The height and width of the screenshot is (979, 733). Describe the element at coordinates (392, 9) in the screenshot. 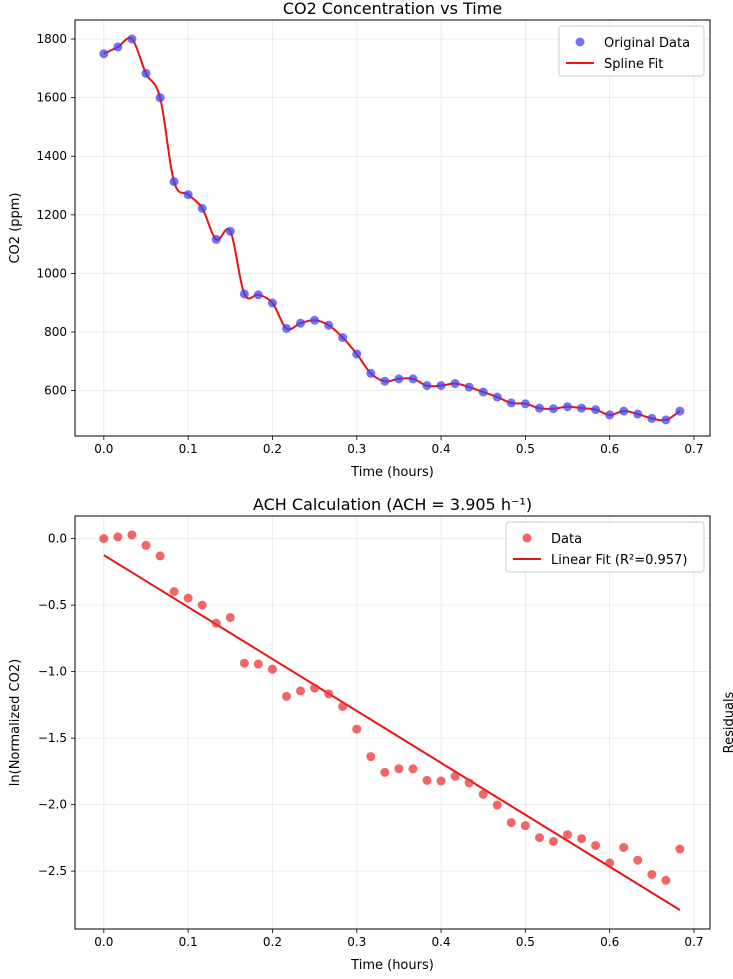

I see `co2-chart-title: CO2 Concentration vs Time` at that location.